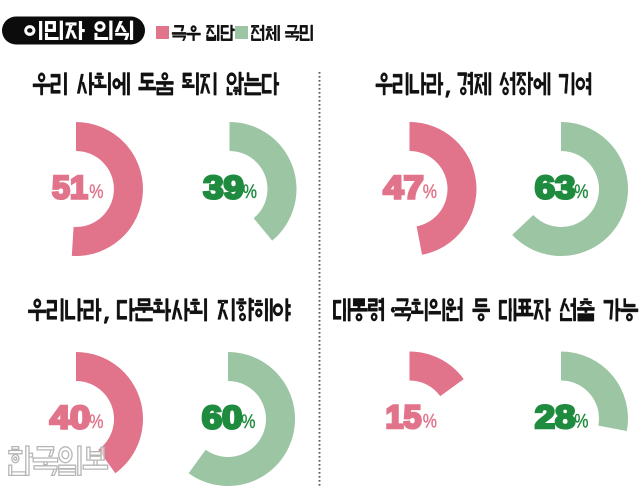 This screenshot has height=486, width=640. I want to click on svg-text: 39, so click(223, 188).